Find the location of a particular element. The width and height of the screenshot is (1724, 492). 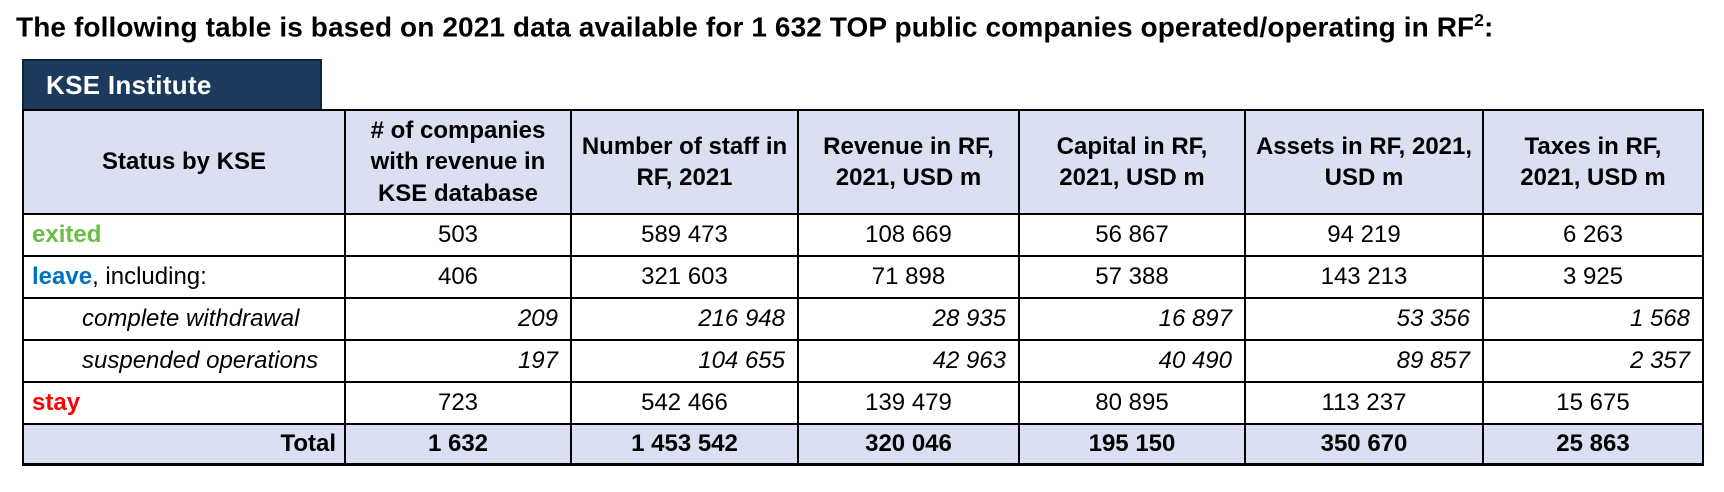

cell-total-companies: 1 632 is located at coordinates (458, 444).